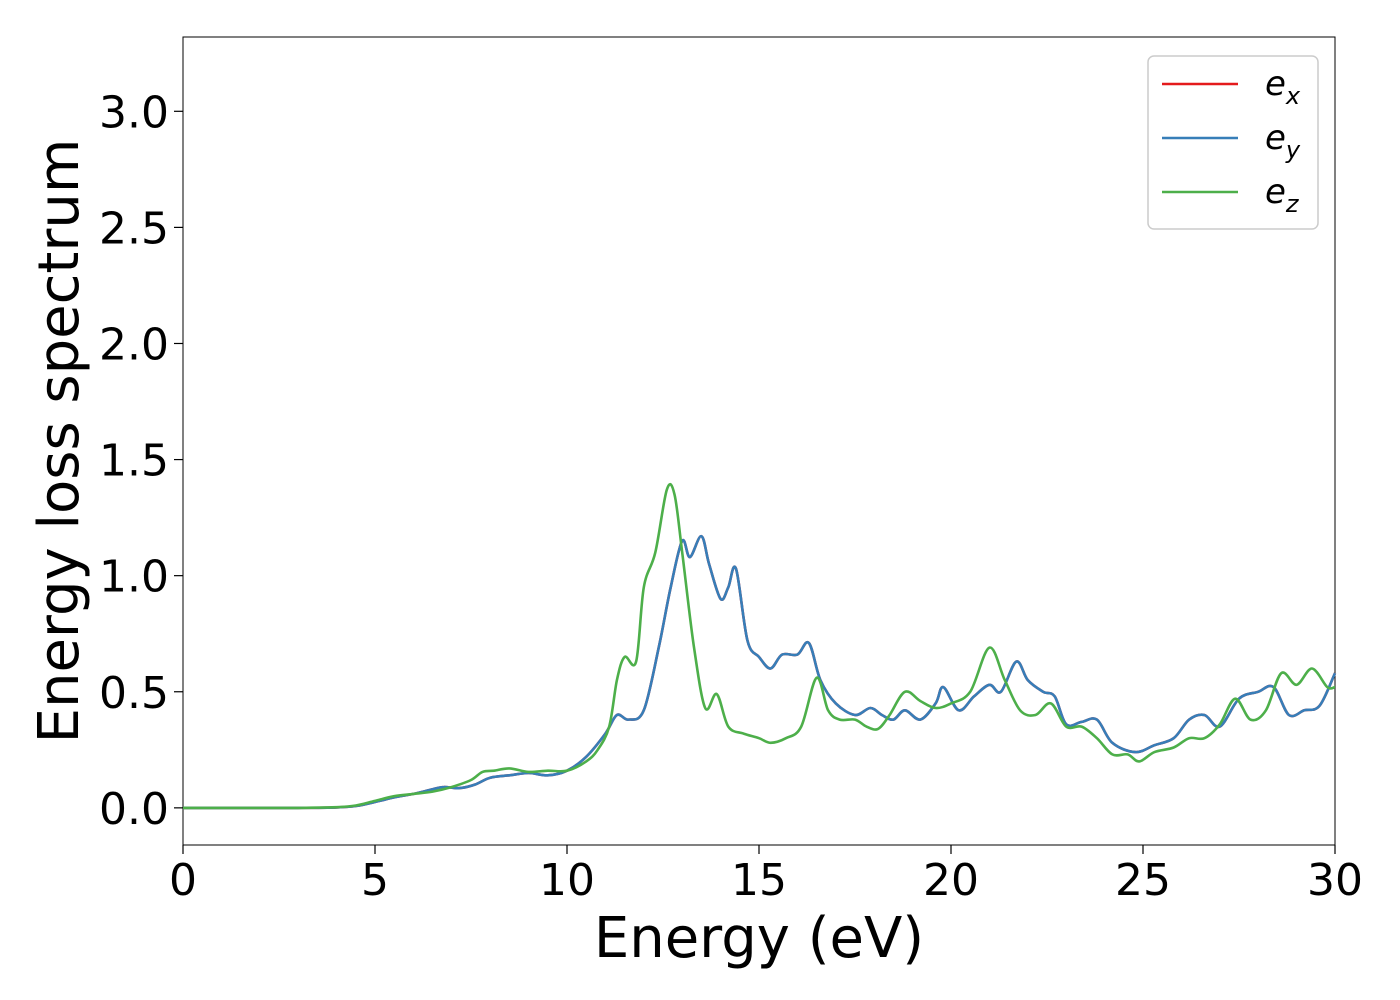 The width and height of the screenshot is (1400, 1000). I want to click on x-tick-label: 15, so click(759, 880).